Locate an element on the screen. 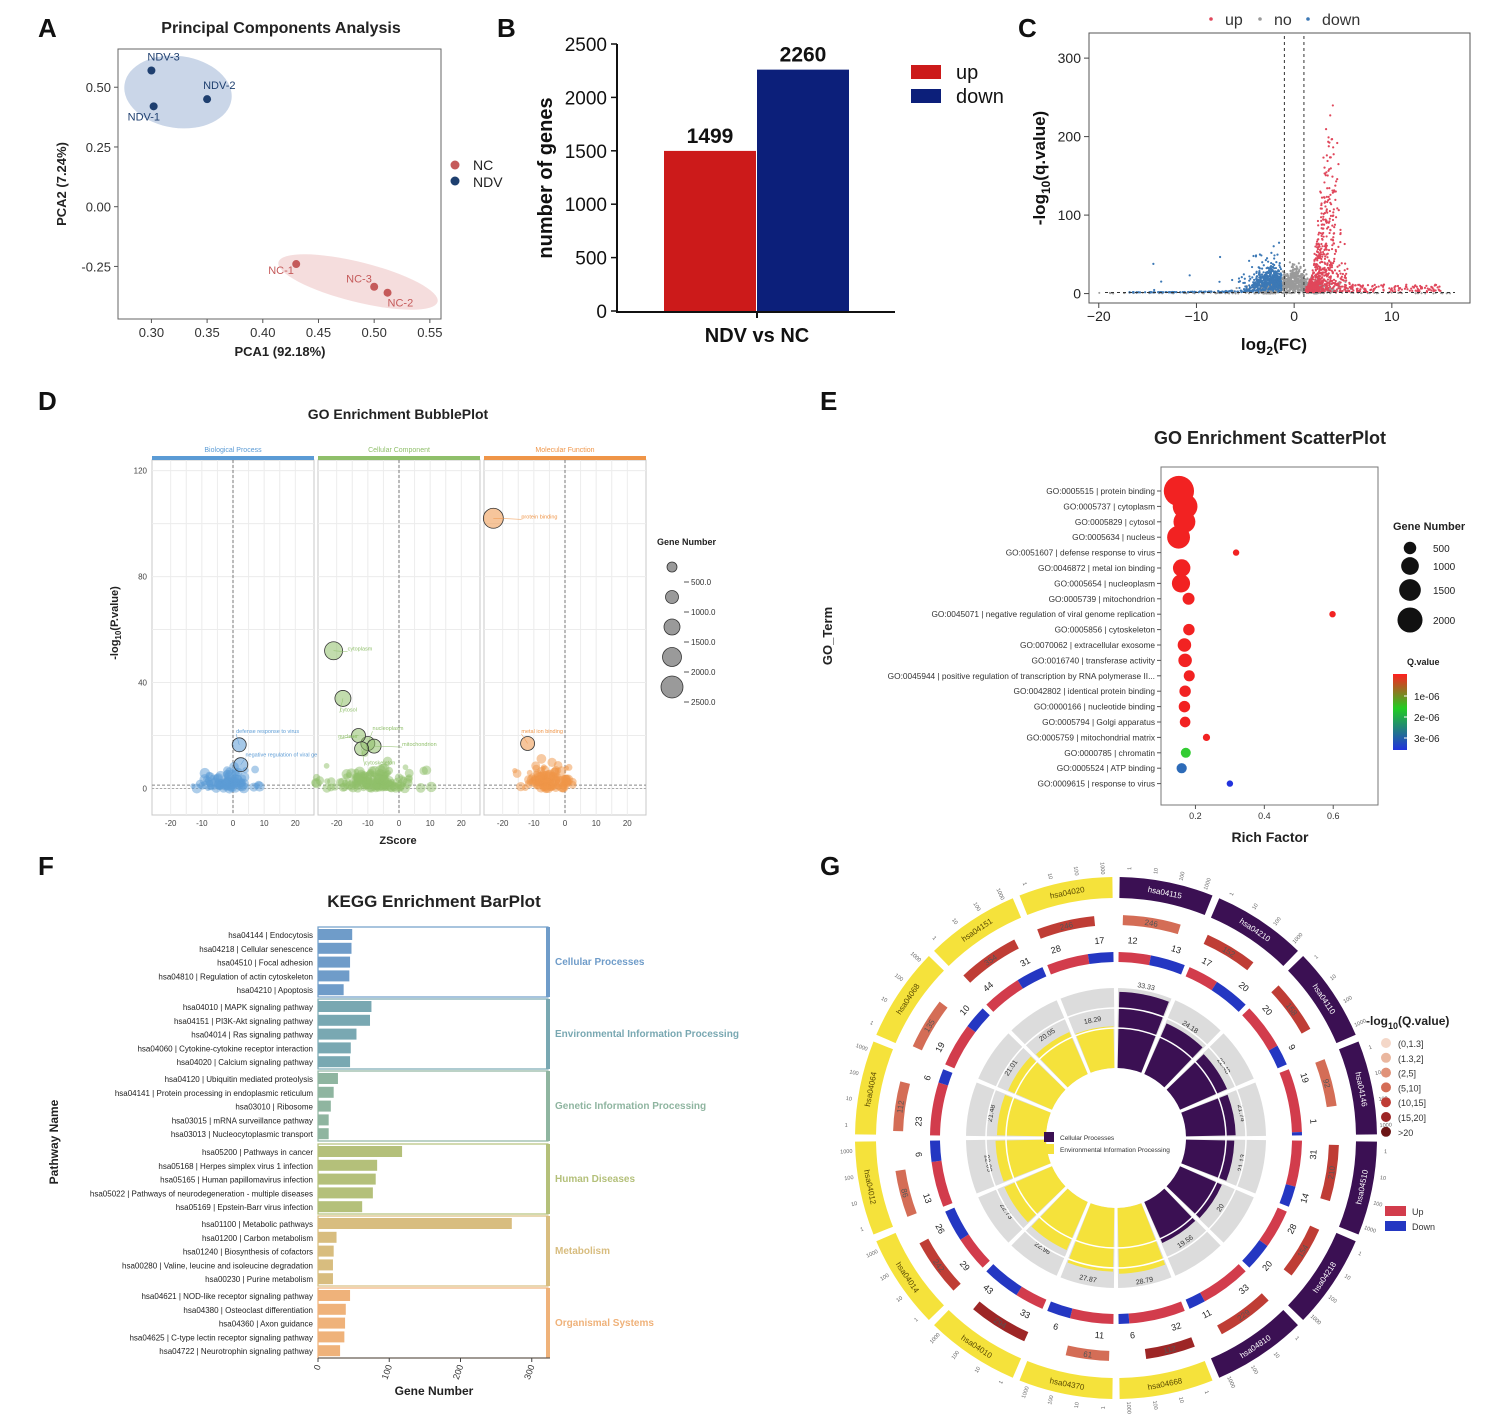 This screenshot has width=1509, height=1420. go-bubble-legend-label: 2000.0 is located at coordinates (703, 672).